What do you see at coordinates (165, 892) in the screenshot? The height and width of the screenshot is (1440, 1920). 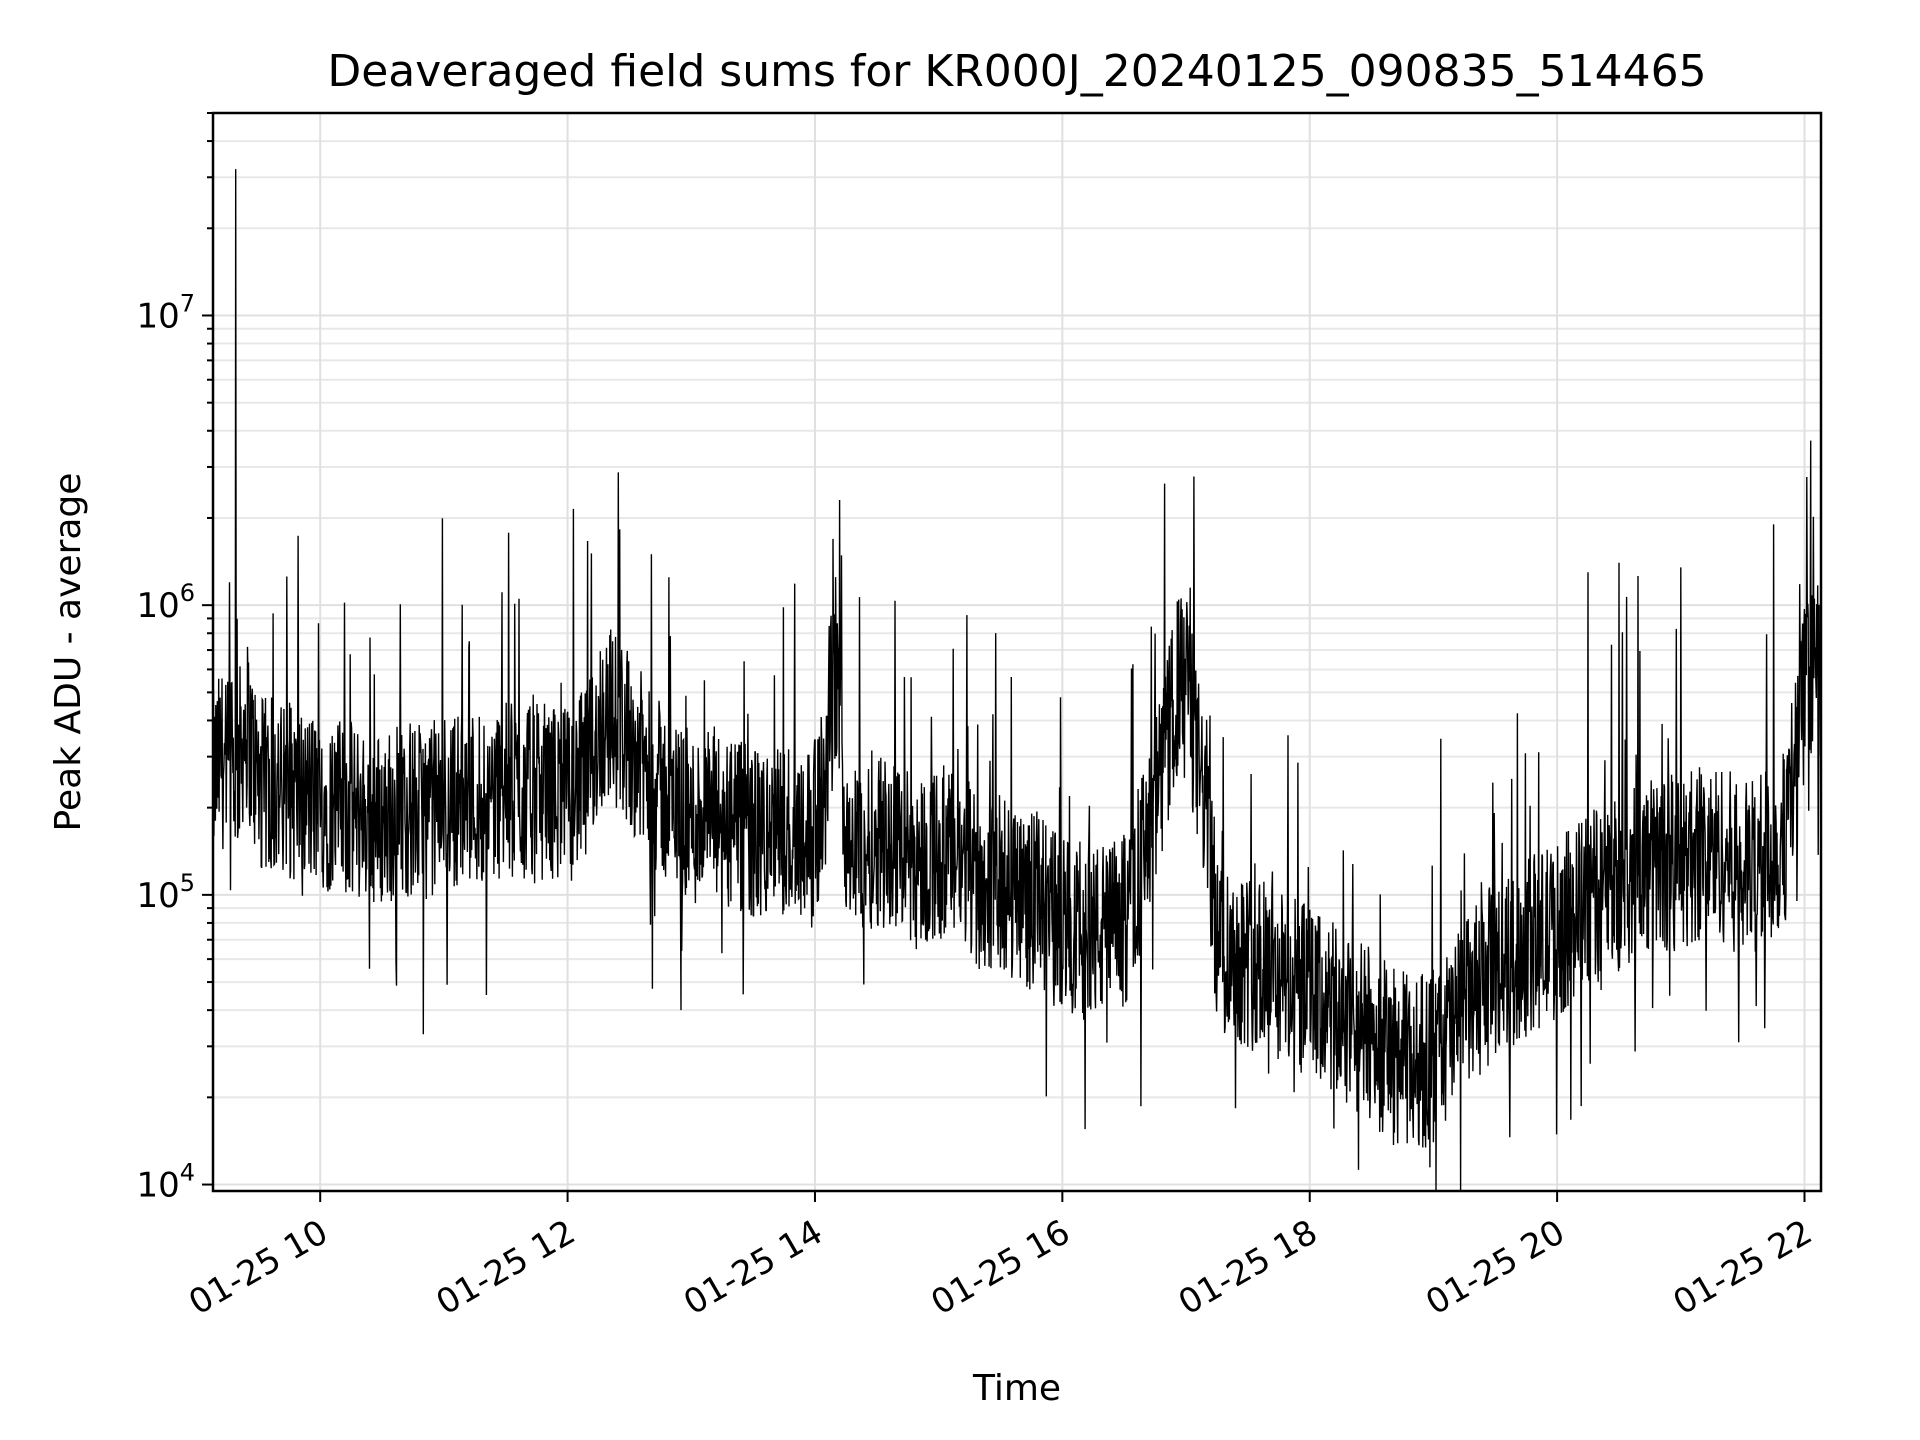 I see `y-tick-label: 10⁵` at bounding box center [165, 892].